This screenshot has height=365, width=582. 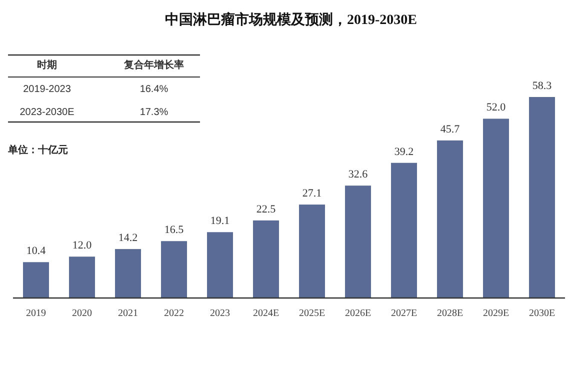 What do you see at coordinates (542, 86) in the screenshot?
I see `data-label: 58.3` at bounding box center [542, 86].